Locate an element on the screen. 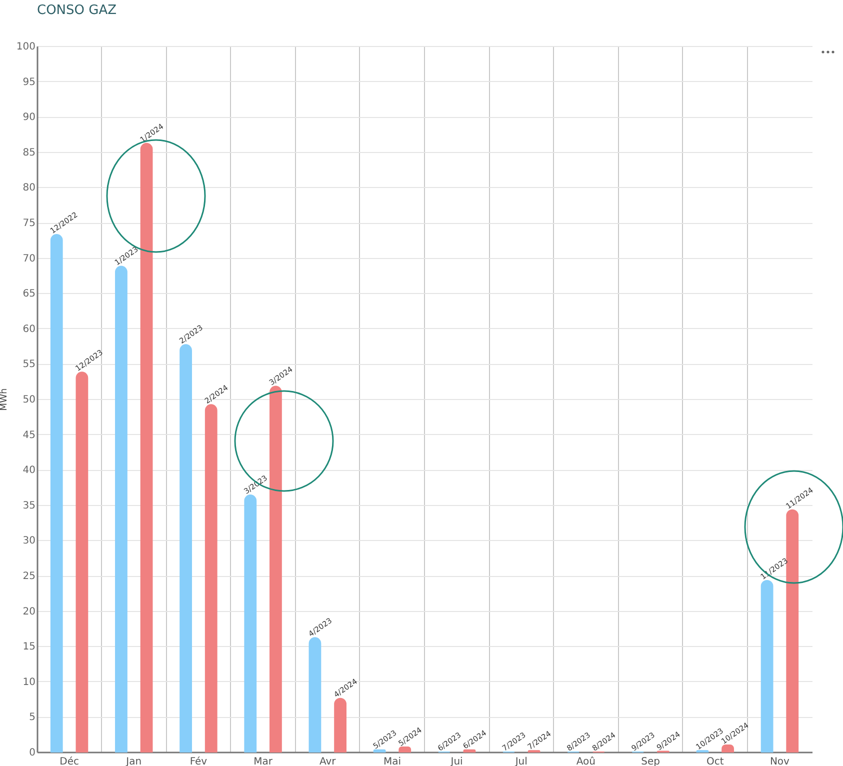 This screenshot has height=766, width=843. chart-title: CONSO GAZ is located at coordinates (77, 10).